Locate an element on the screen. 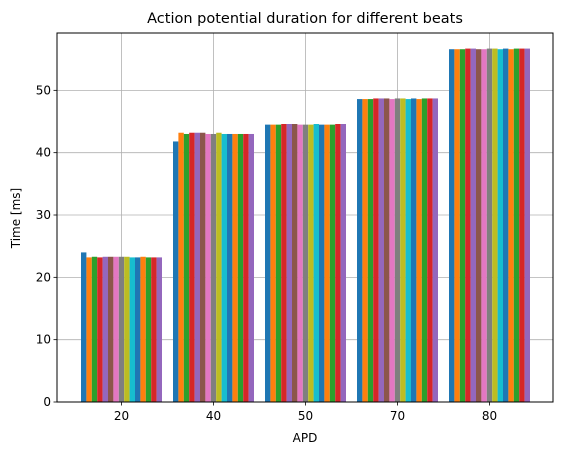 The height and width of the screenshot is (455, 562). y-tick-label: 20 is located at coordinates (43, 277).